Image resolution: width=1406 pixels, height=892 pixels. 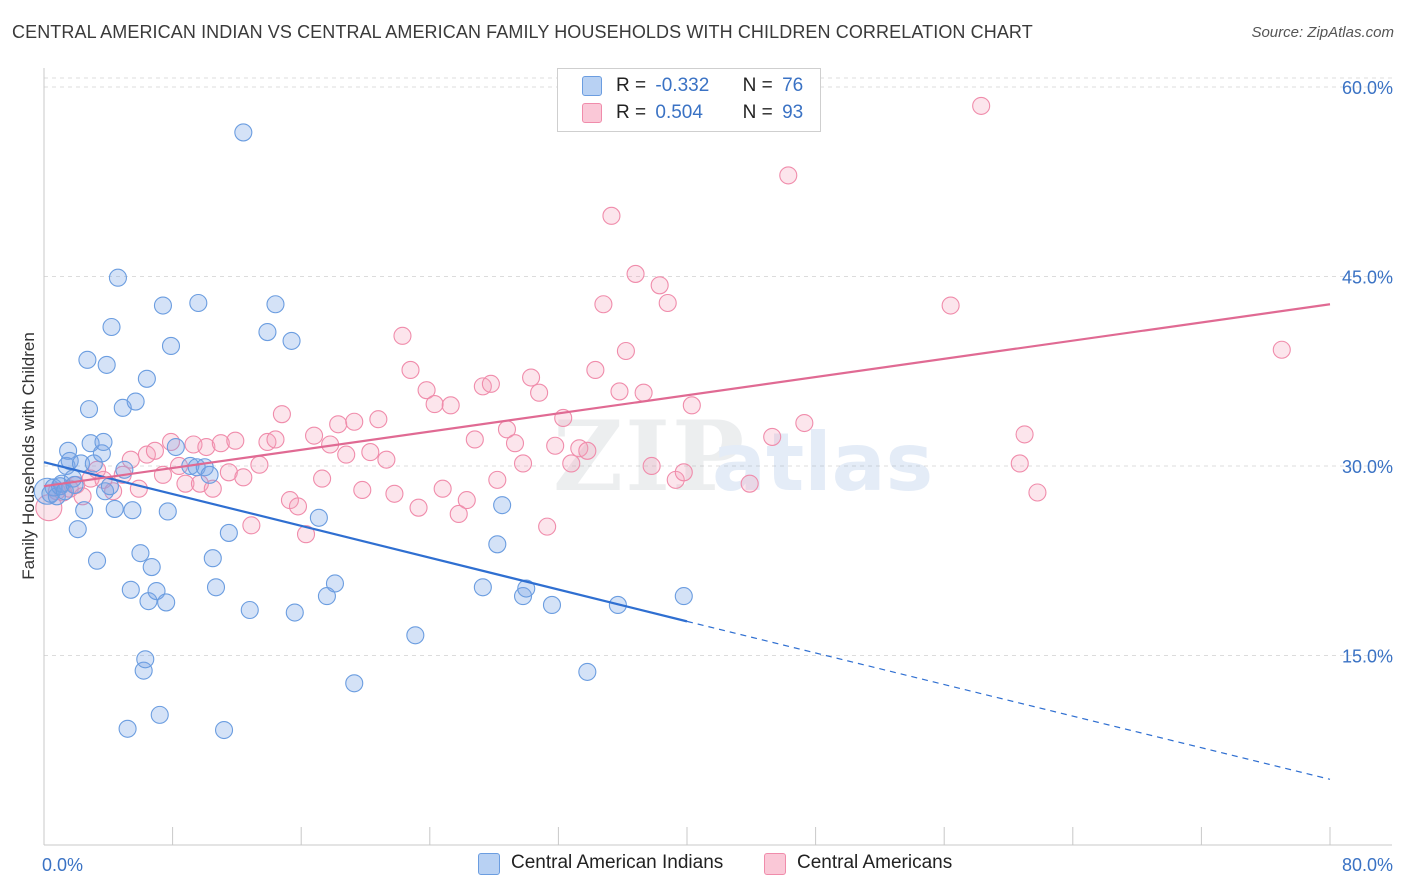 I want to click on legend-r-label: R =, so click(x=631, y=112).